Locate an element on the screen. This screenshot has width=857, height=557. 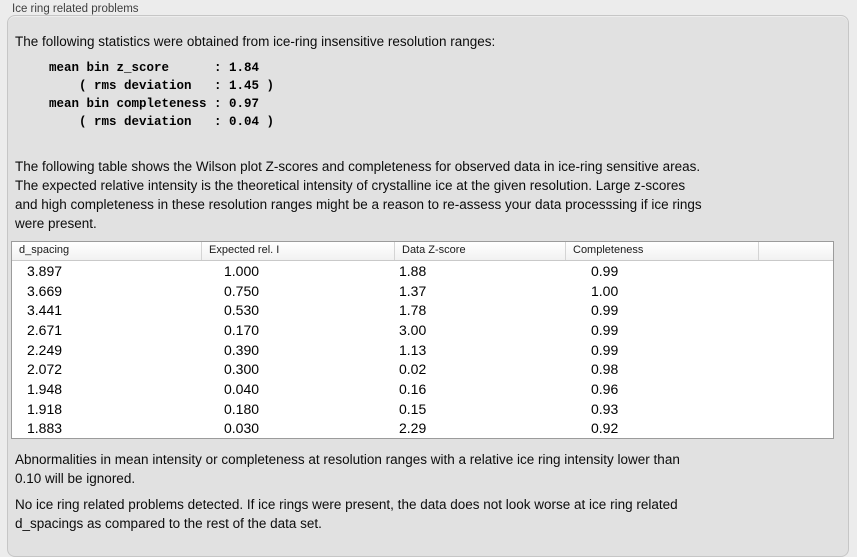
table-cell: 1.88 is located at coordinates (413, 270).